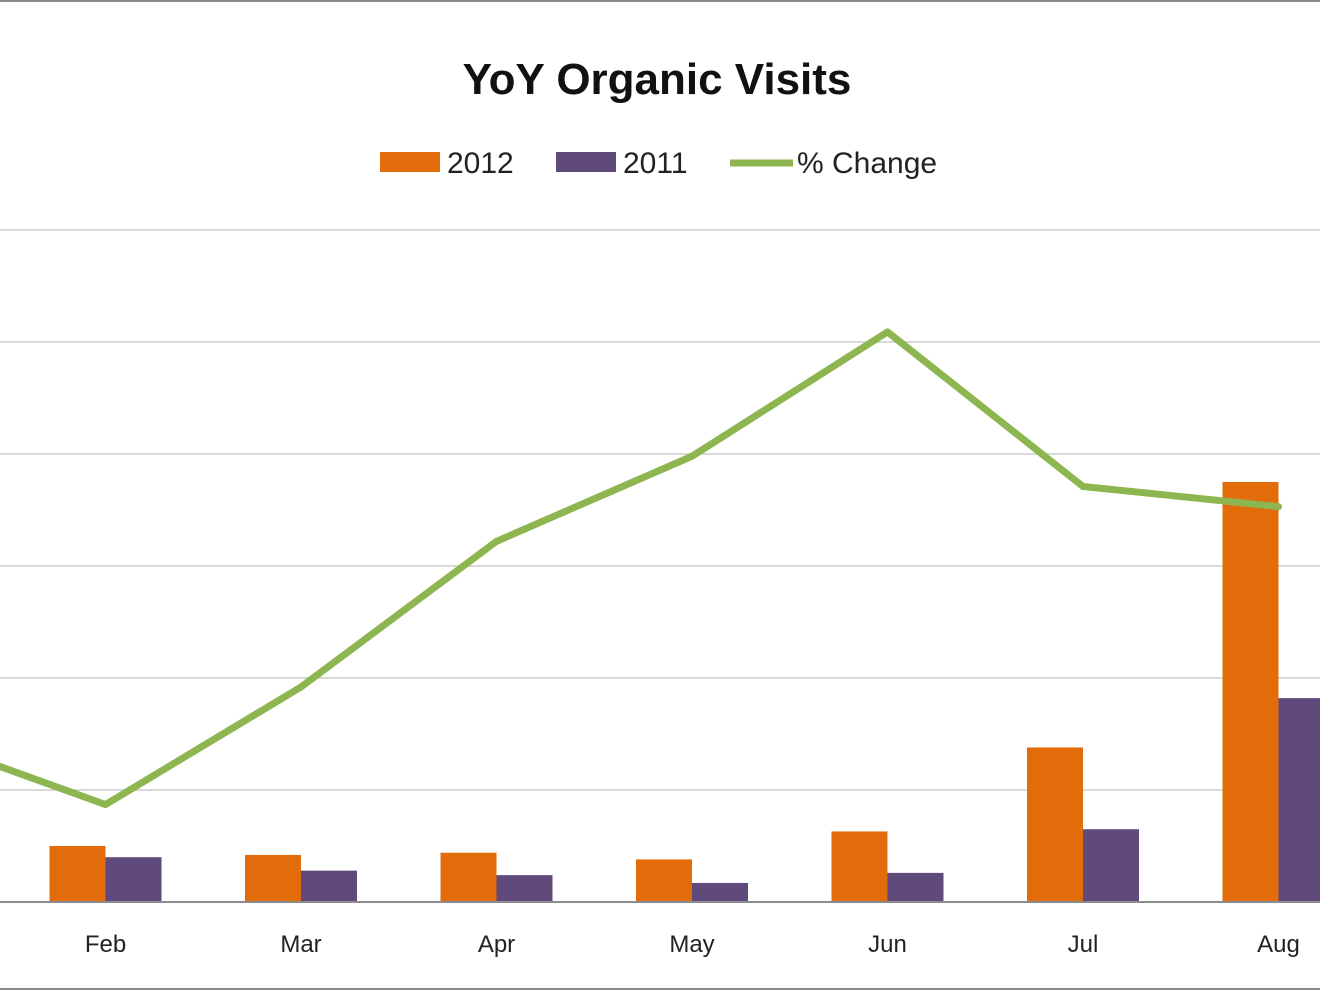  I want to click on bar-2011-jul, so click(1111, 865).